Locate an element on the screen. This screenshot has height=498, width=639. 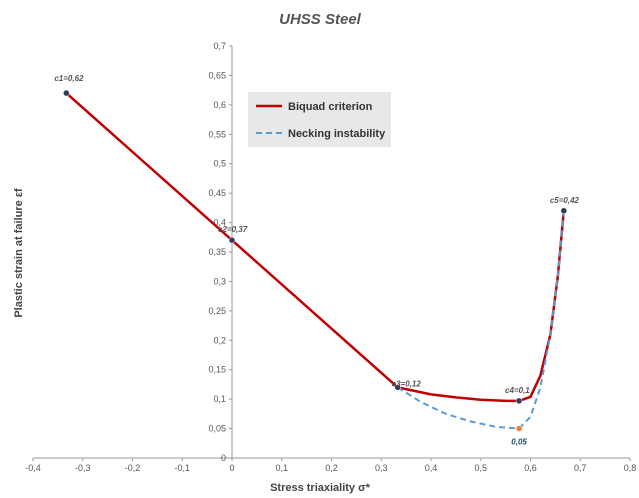
x-tick-label: 0,6 is located at coordinates (530, 468).